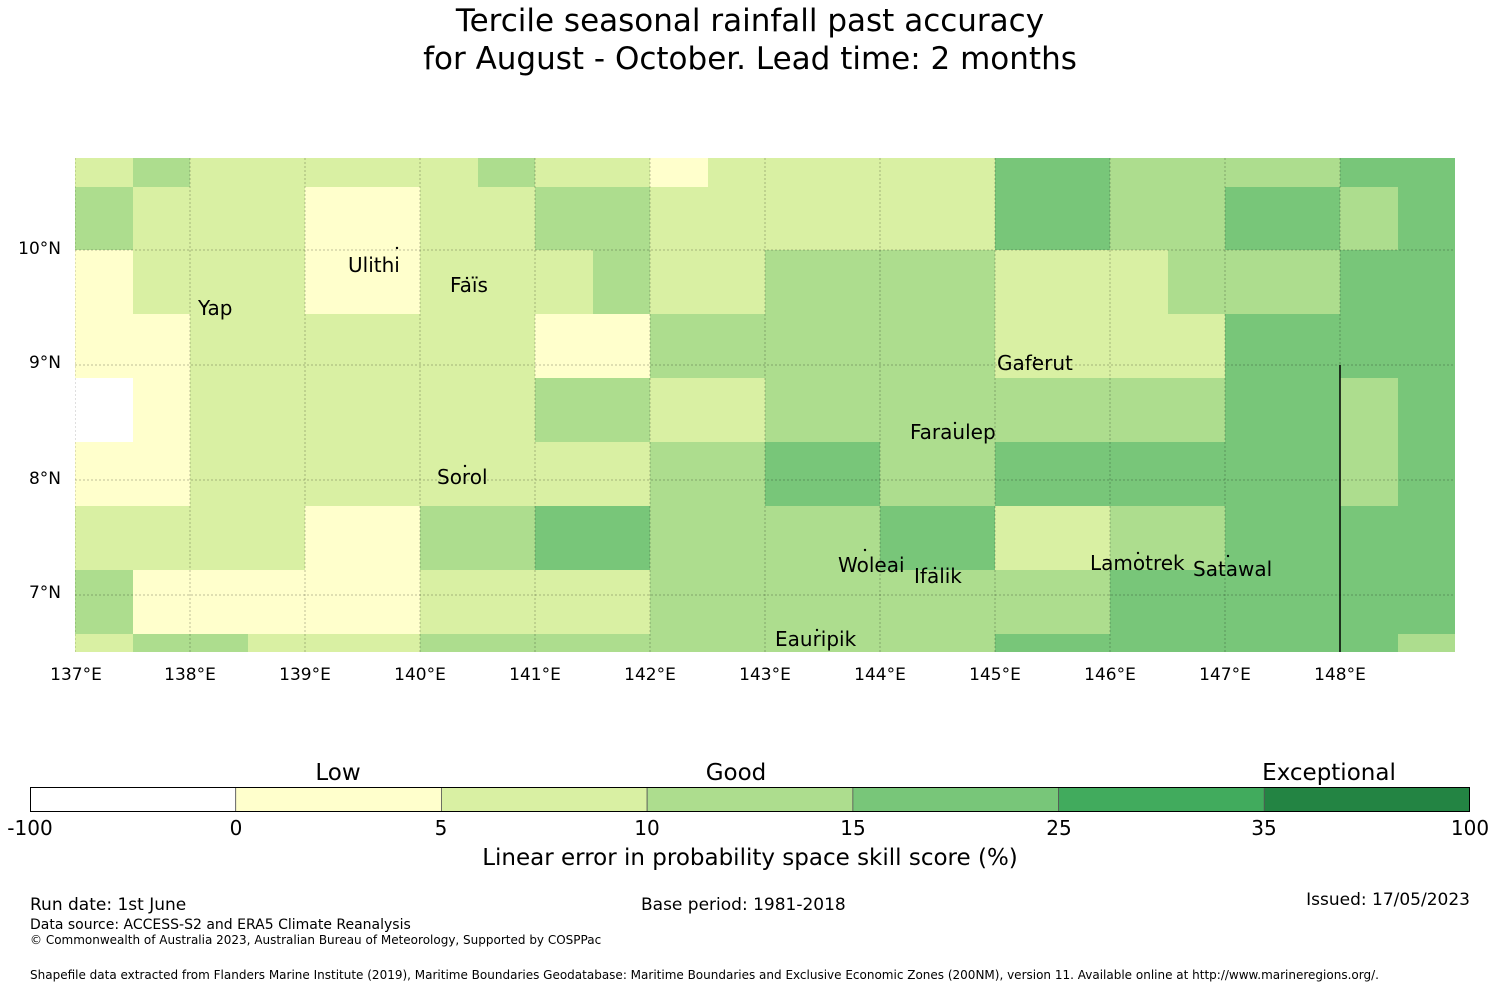 Image resolution: width=1500 pixels, height=990 pixels. What do you see at coordinates (736, 773) in the screenshot?
I see `legend-category-good: Good` at bounding box center [736, 773].